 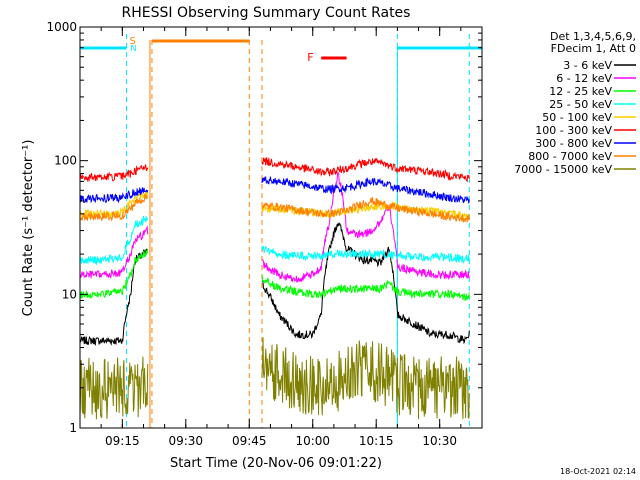 What do you see at coordinates (133, 41) in the screenshot?
I see `saa-letter: S` at bounding box center [133, 41].